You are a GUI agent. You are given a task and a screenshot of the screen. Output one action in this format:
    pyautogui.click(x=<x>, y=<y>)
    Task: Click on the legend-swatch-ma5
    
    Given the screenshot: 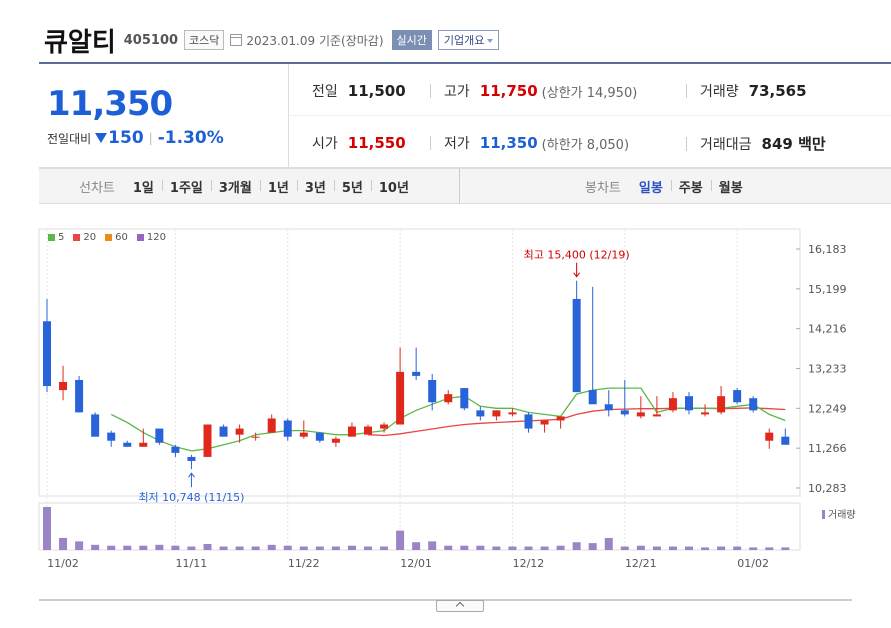 What is the action you would take?
    pyautogui.click(x=51, y=237)
    